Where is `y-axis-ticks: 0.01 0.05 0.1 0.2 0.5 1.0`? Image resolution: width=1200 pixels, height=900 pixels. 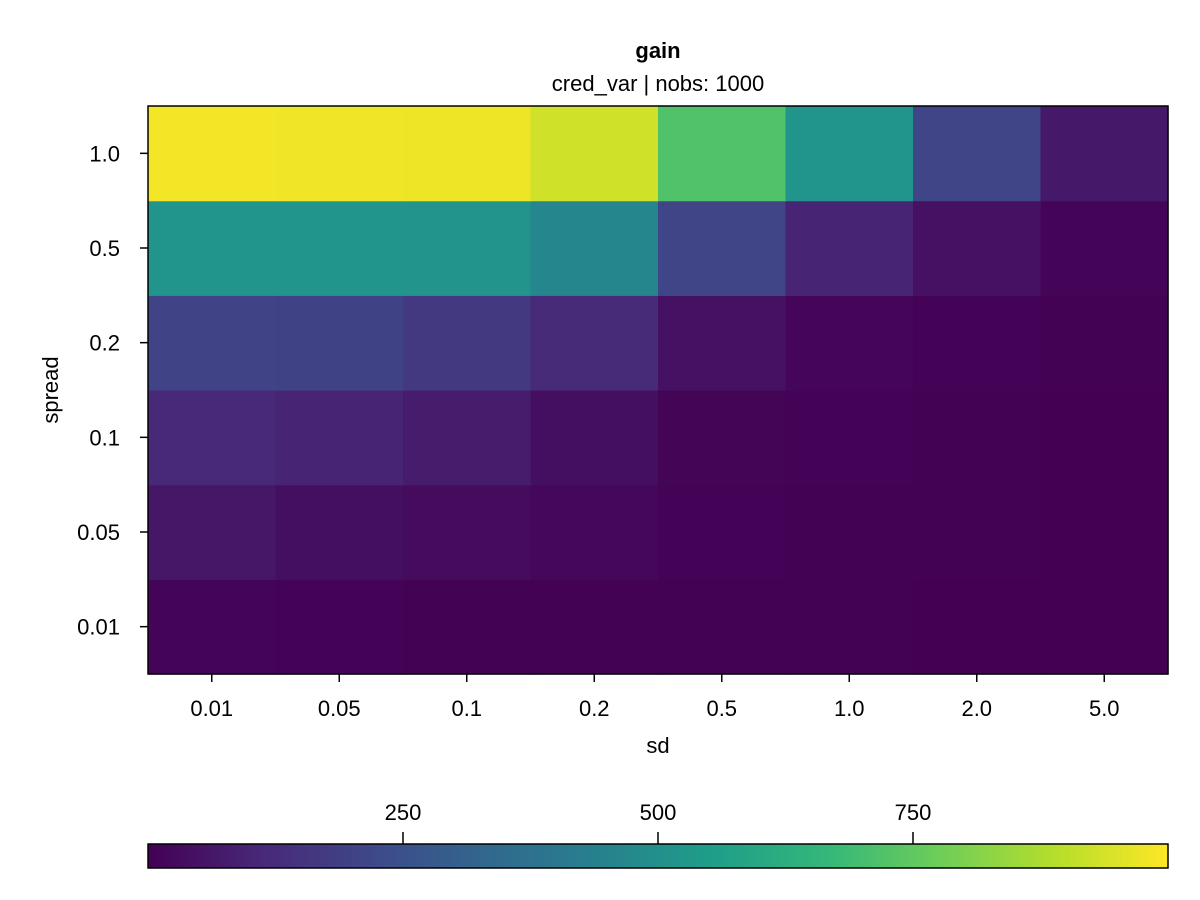 y-axis-ticks: 0.01 0.05 0.1 0.2 0.5 1.0 is located at coordinates (112, 390).